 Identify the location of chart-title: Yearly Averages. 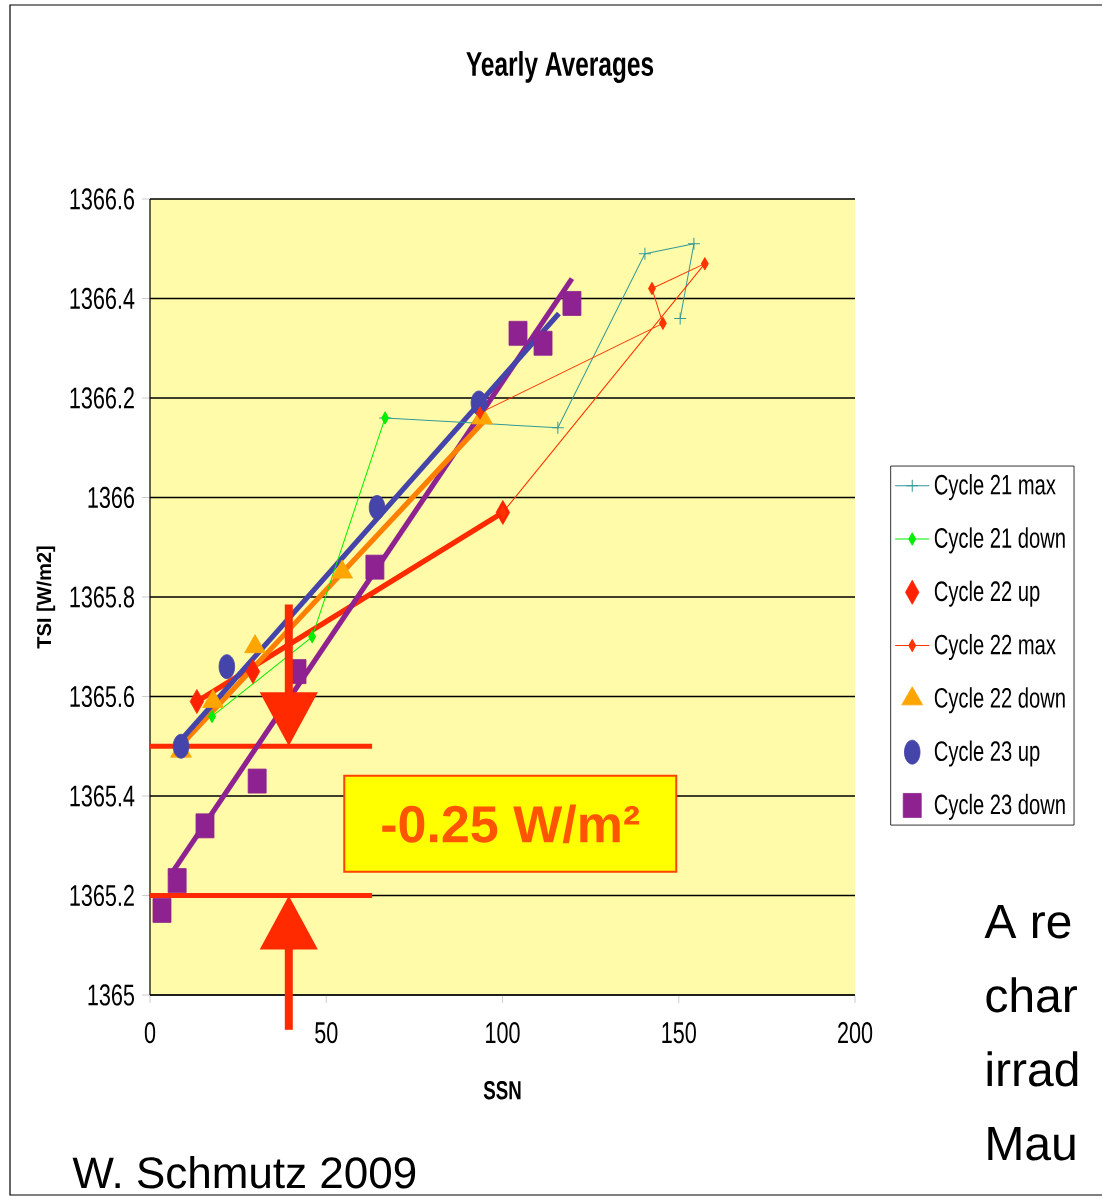
(560, 67).